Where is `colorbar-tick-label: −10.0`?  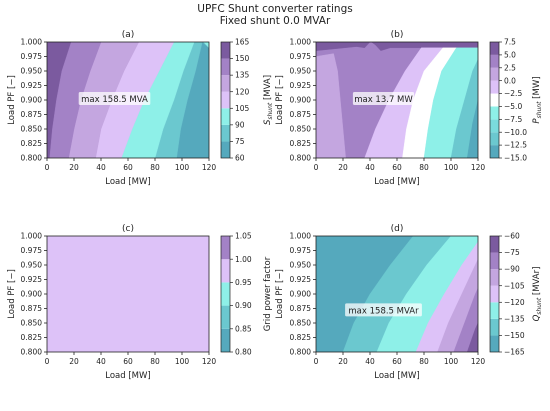 colorbar-tick-label: −10.0 is located at coordinates (515, 132).